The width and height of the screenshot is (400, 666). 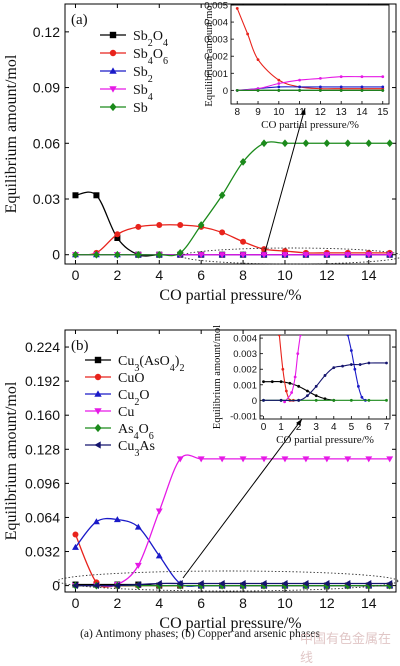 I want to click on legend-label-Sb: Sb, so click(x=140, y=108).